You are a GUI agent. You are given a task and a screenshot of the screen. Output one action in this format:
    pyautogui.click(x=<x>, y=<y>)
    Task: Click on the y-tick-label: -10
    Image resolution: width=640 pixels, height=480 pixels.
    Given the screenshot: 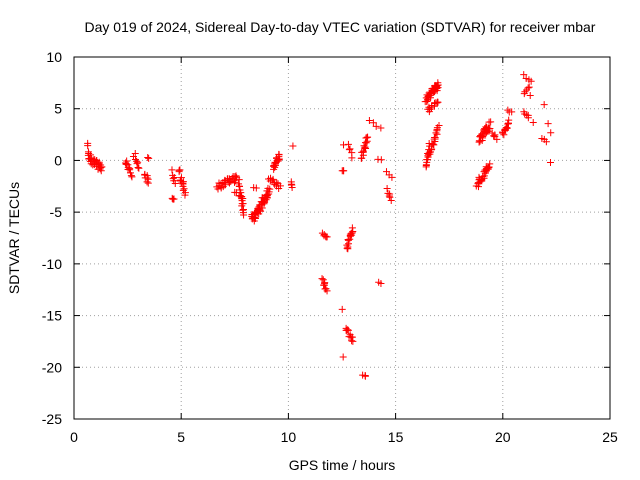 What is the action you would take?
    pyautogui.click(x=52, y=264)
    